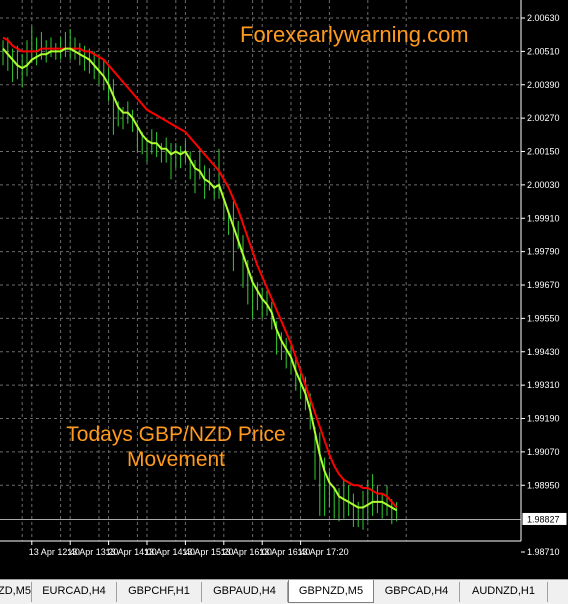 The image size is (568, 604). Describe the element at coordinates (92, 552) in the screenshot. I see `time-tick-label: 13 Apr 13:20` at that location.